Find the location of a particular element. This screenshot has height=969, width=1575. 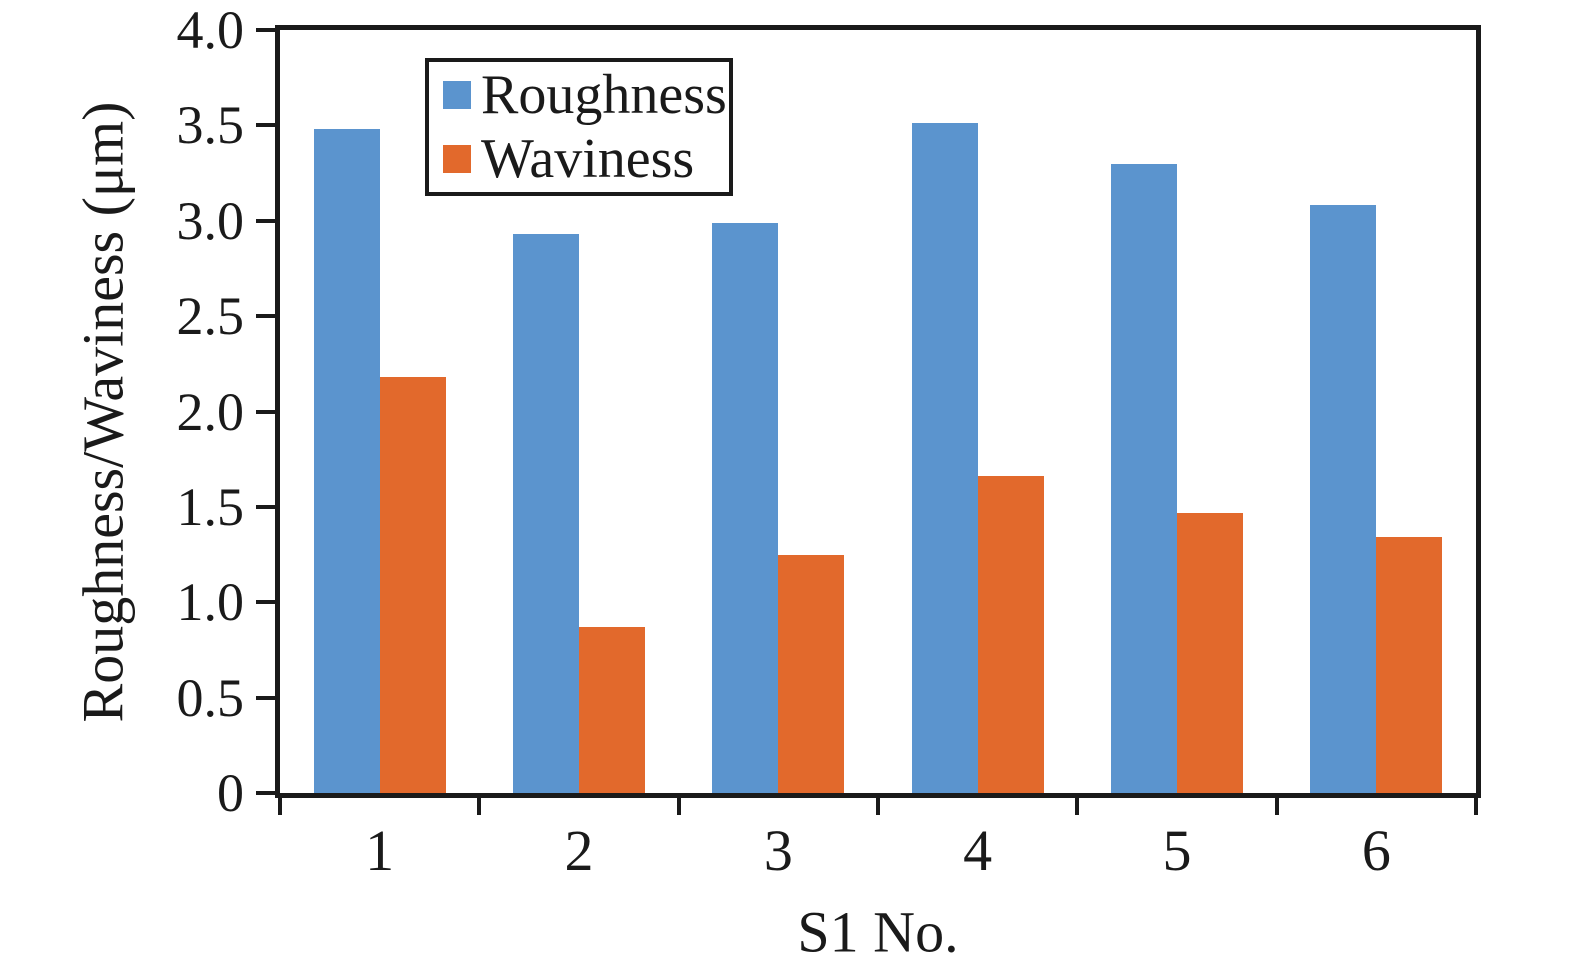

x-tick-label: 5 is located at coordinates (1177, 850).